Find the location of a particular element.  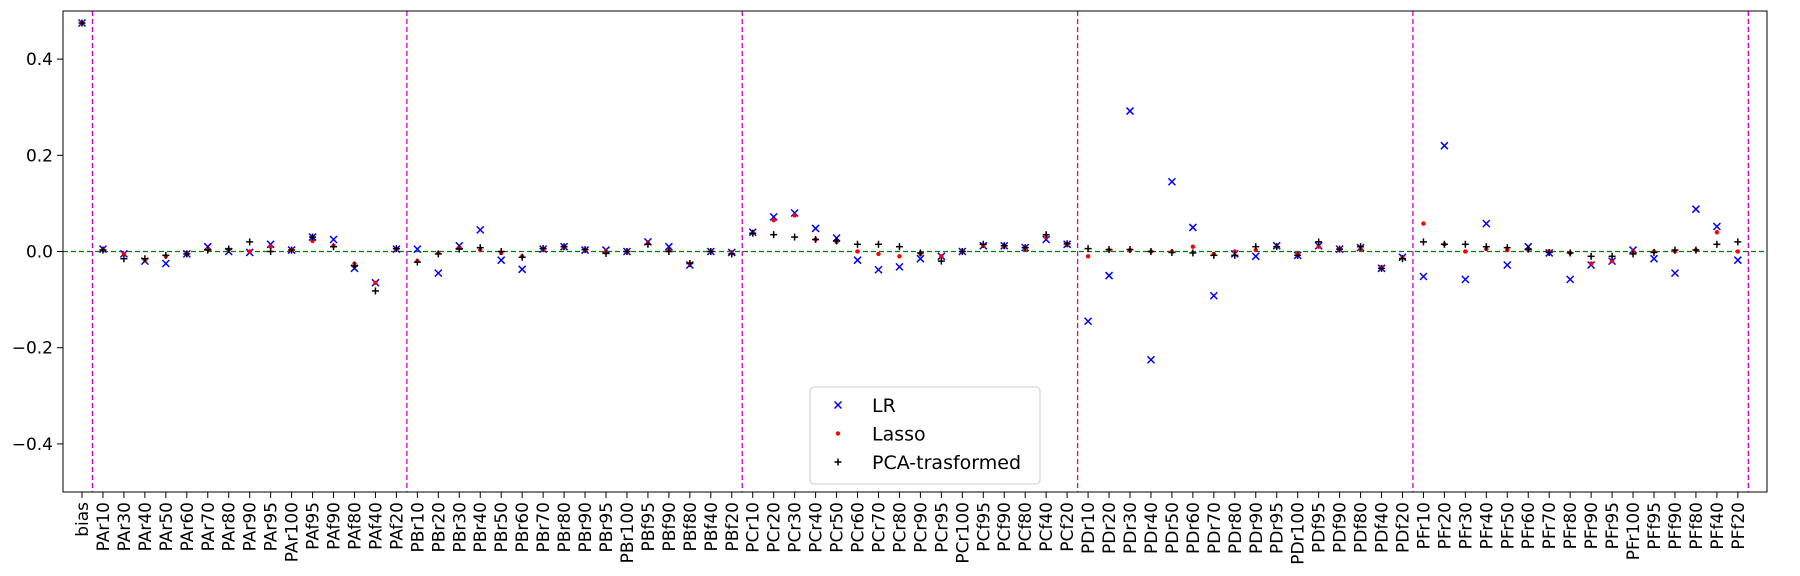

x-tick-label: PFr50 is located at coordinates (1508, 525).